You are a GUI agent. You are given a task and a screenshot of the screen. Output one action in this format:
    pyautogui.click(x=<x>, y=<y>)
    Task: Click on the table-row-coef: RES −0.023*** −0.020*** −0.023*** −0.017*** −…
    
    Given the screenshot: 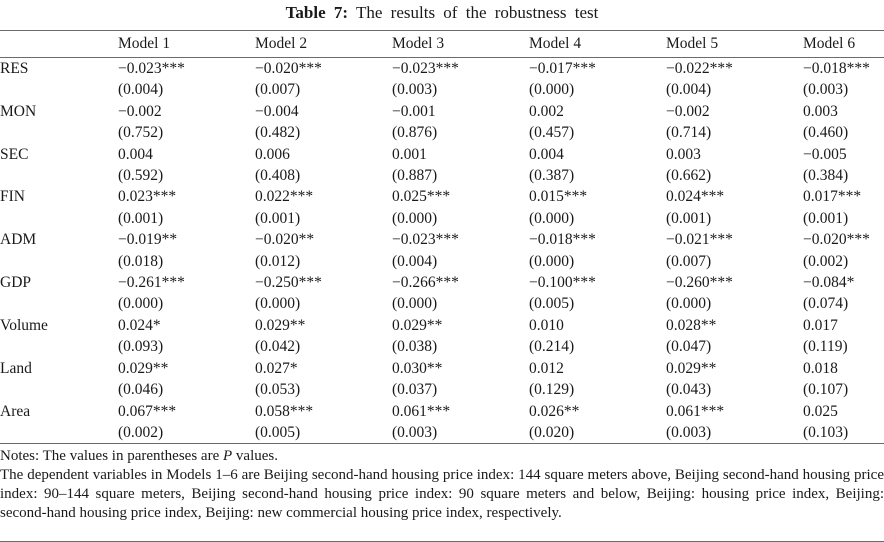 What is the action you would take?
    pyautogui.click(x=442, y=69)
    